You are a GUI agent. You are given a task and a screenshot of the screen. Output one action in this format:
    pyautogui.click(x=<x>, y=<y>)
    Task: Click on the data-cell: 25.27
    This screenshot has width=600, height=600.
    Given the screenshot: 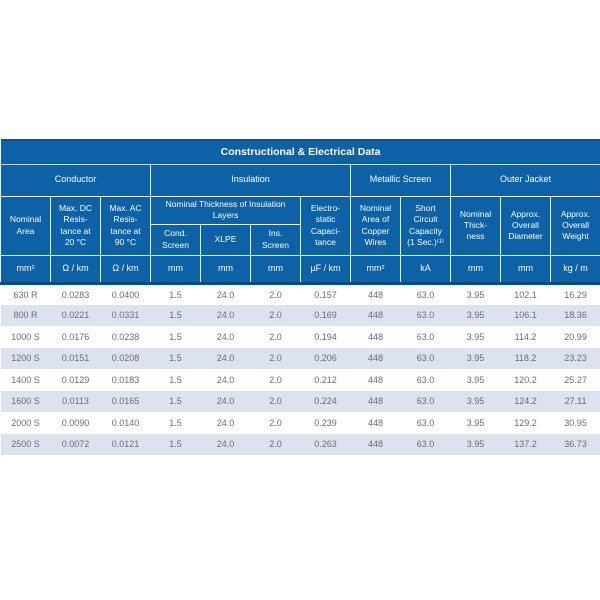 What is the action you would take?
    pyautogui.click(x=575, y=380)
    